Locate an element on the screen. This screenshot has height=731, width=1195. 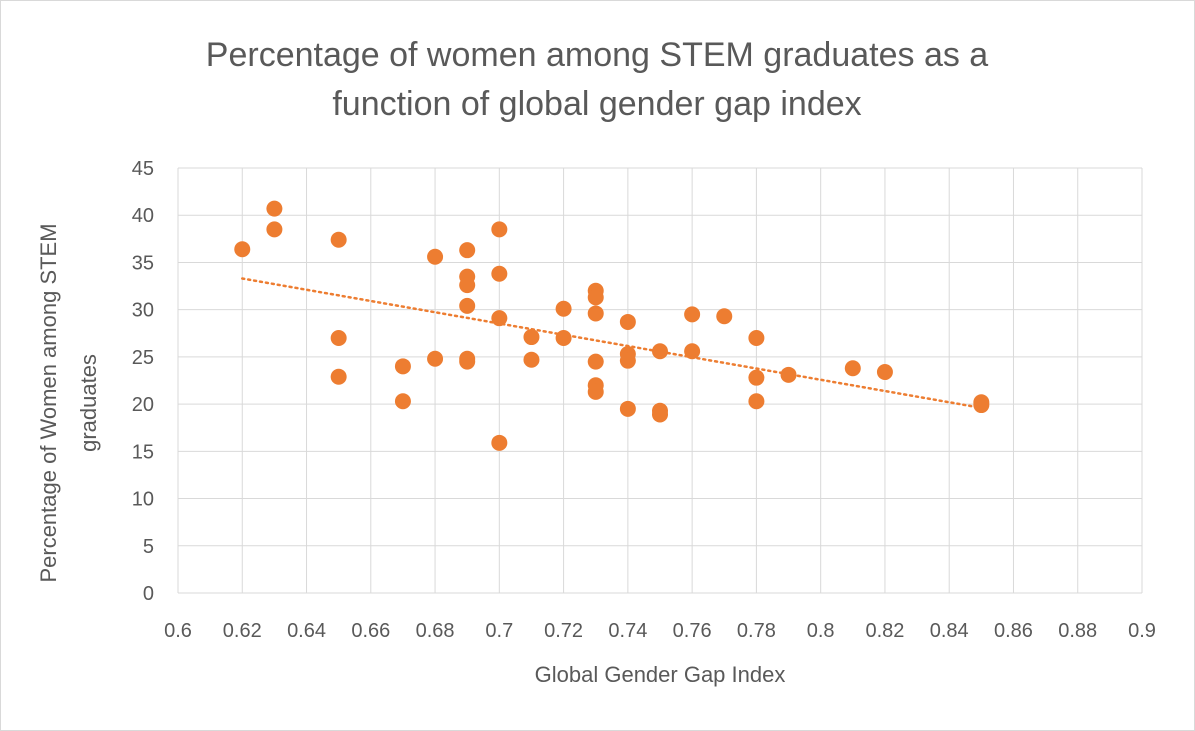
y-tick-label: 0 is located at coordinates (148, 594).